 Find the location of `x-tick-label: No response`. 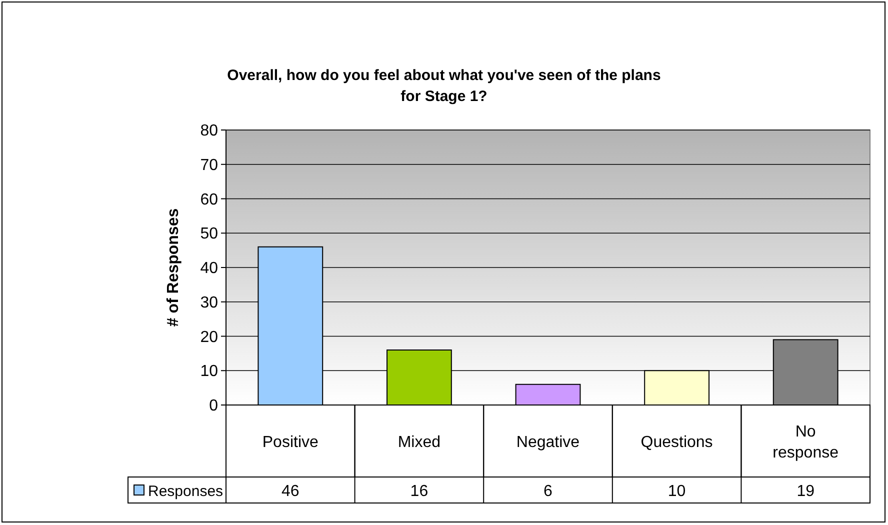

x-tick-label: No response is located at coordinates (805, 443).